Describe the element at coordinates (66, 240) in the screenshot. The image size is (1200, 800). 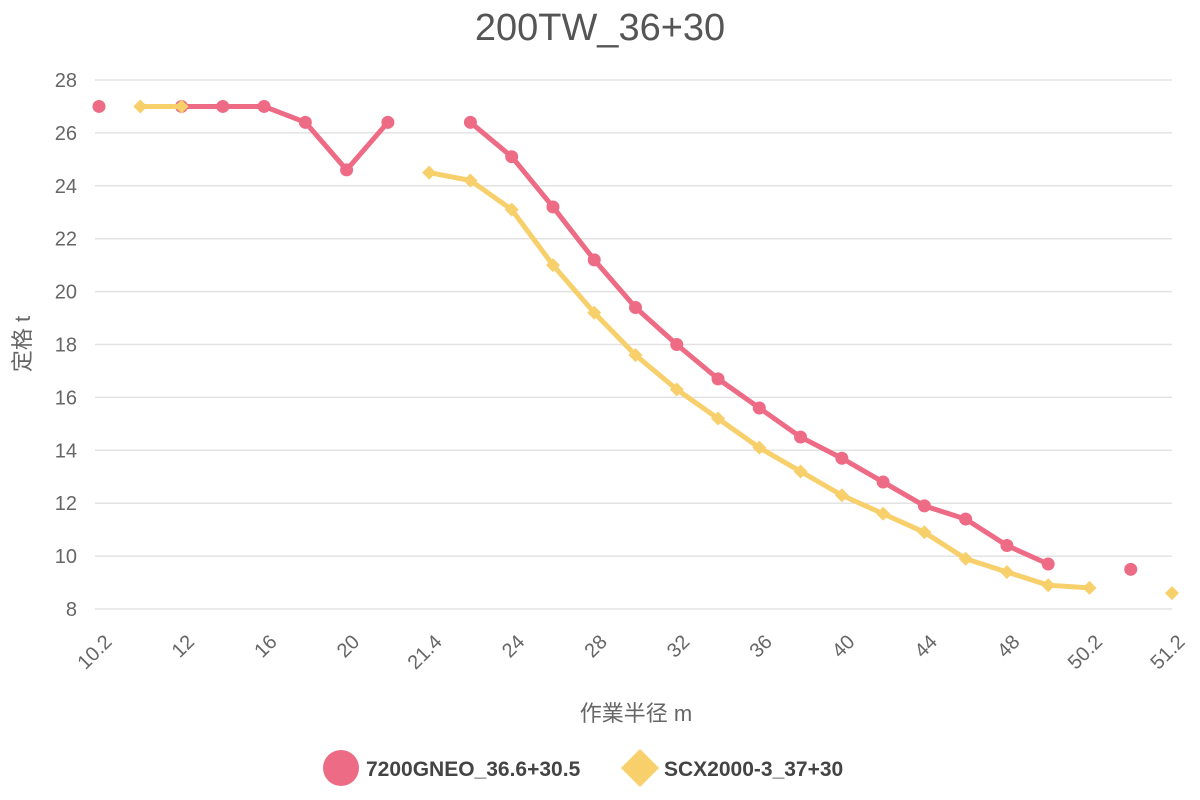
I see `y-tick-label: 22` at that location.